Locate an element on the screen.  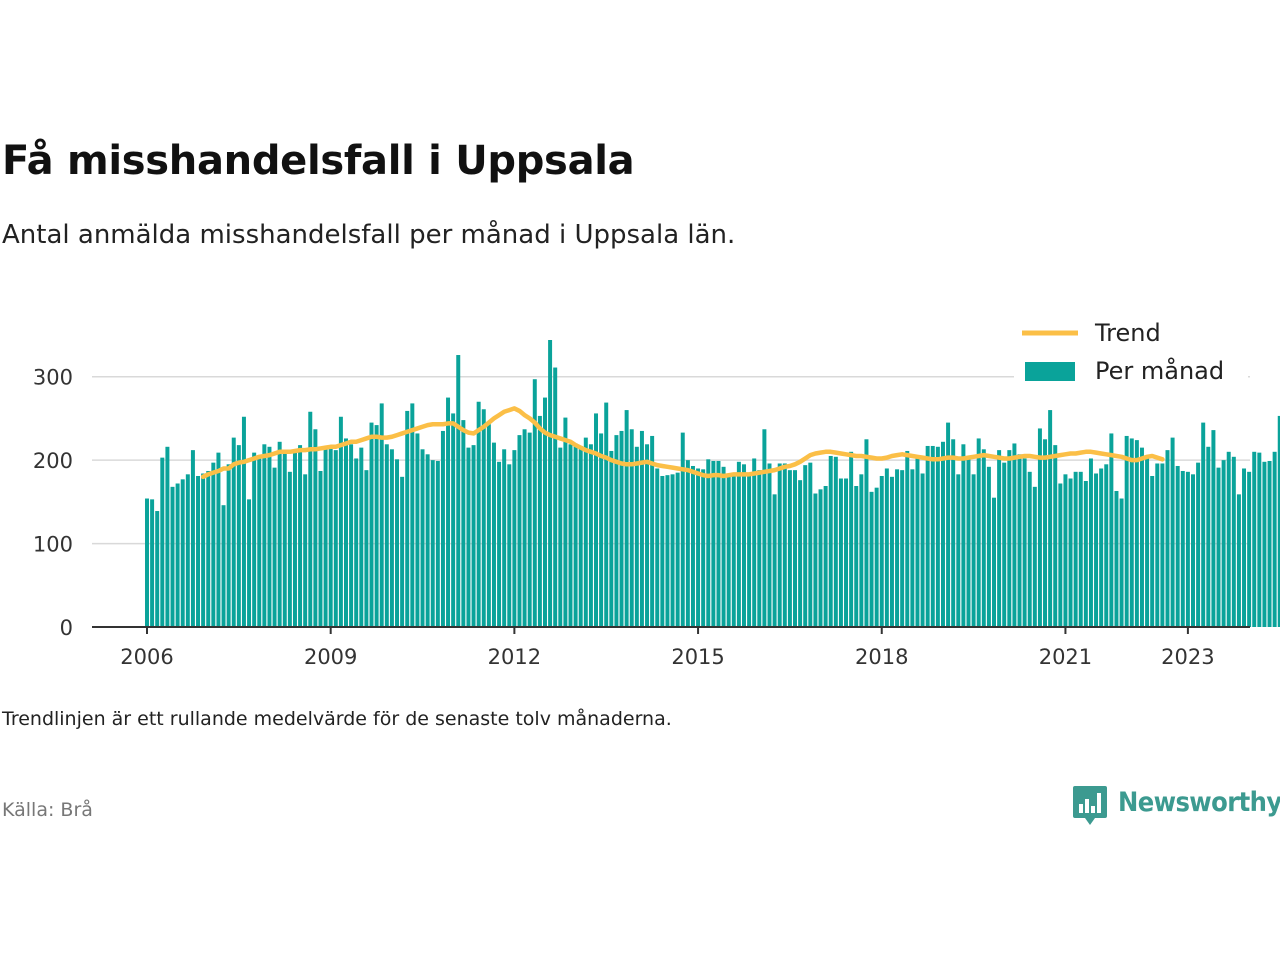
x-tick-label: 2023 is located at coordinates (1187, 657).